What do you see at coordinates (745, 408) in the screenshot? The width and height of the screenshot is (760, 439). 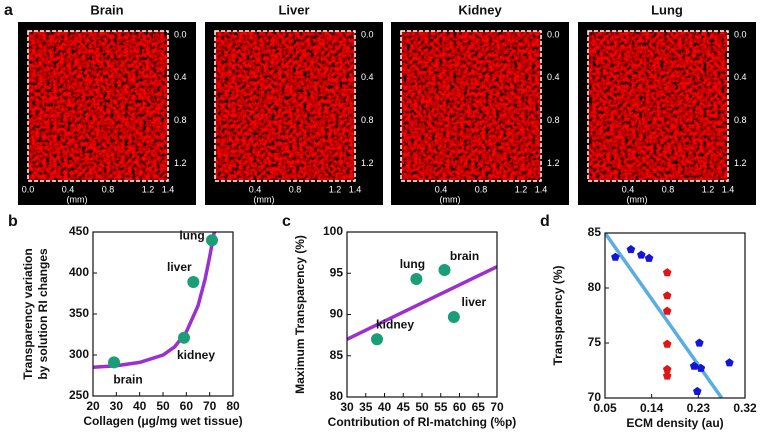 I see `x-tick-label: 0.32` at bounding box center [745, 408].